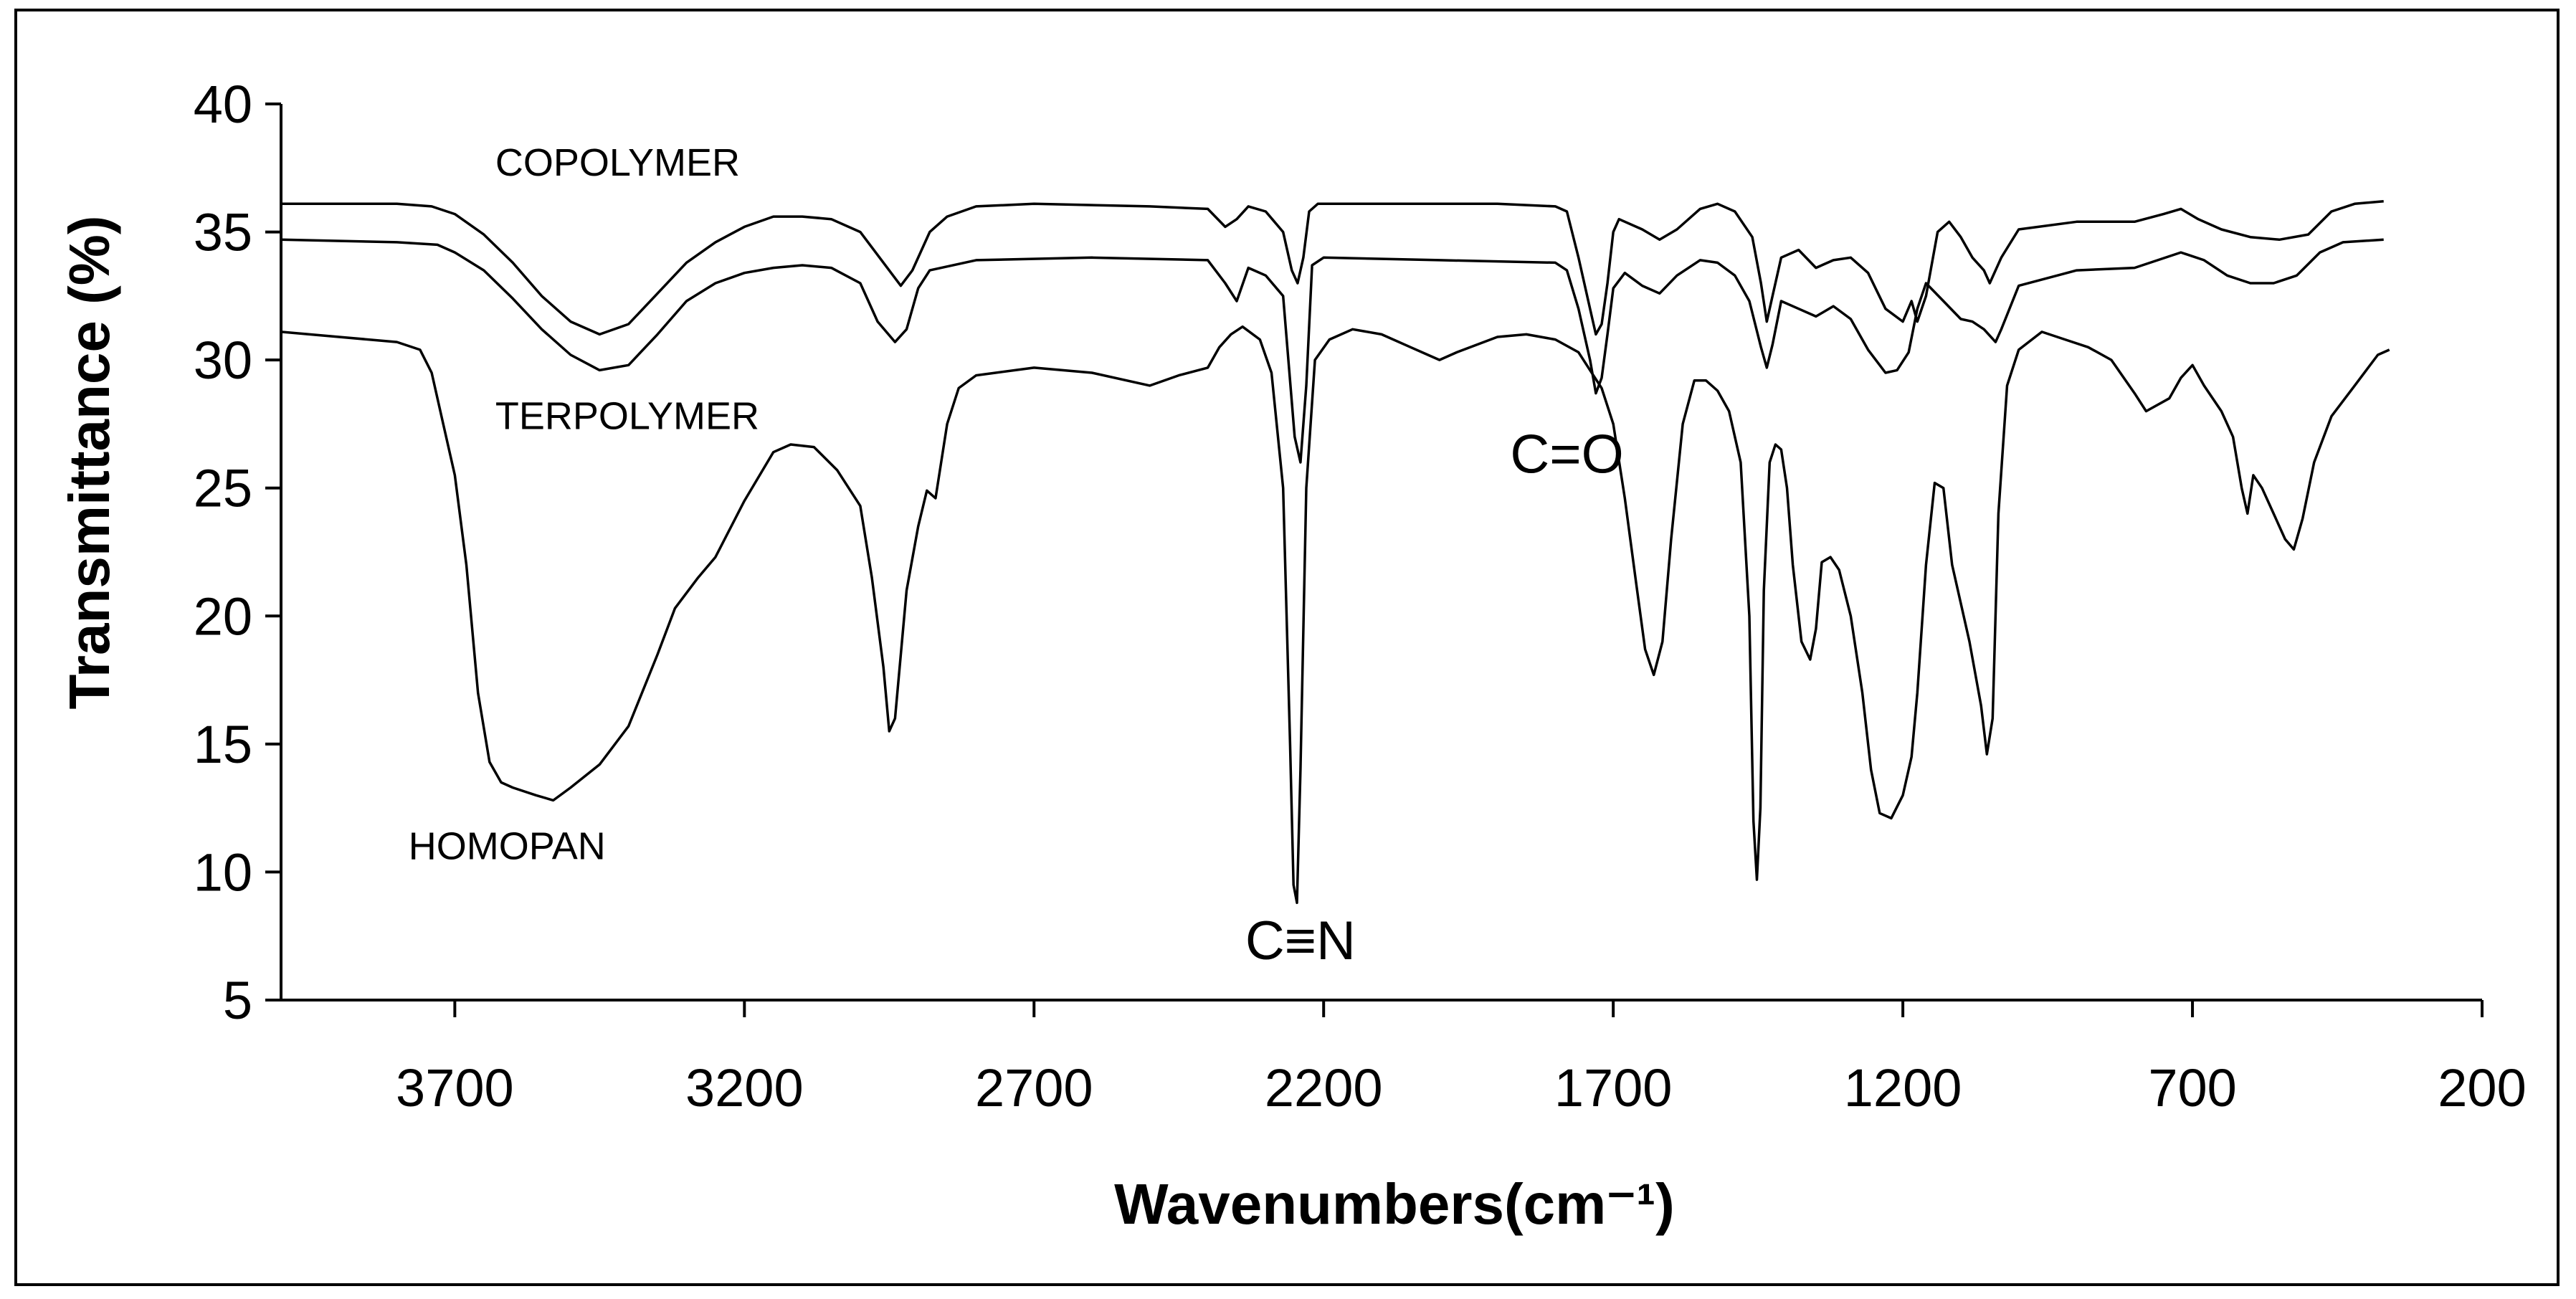 The height and width of the screenshot is (1299, 2576). What do you see at coordinates (223, 233) in the screenshot?
I see `y-tick-label: 35` at bounding box center [223, 233].